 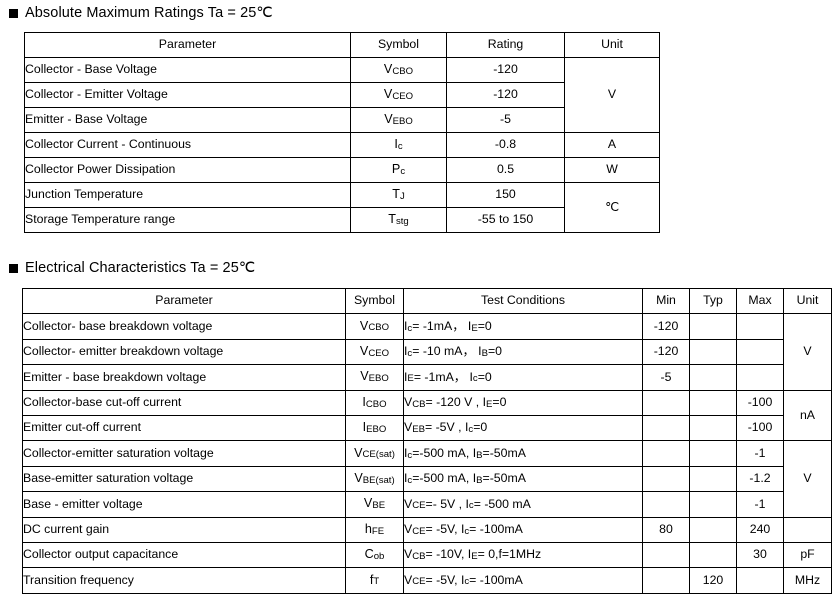 I want to click on cell-max: -100, so click(x=760, y=428).